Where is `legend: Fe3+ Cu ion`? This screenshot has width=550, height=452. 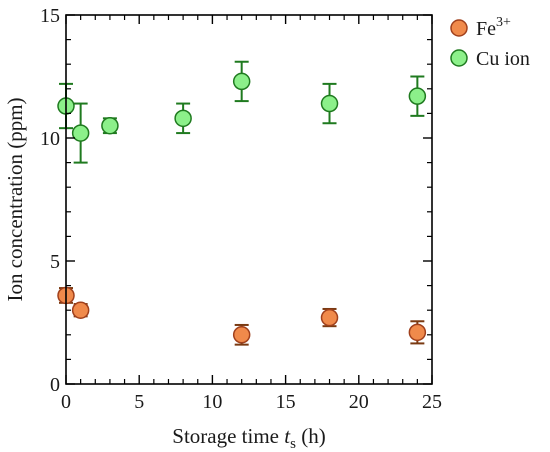 legend: Fe3+ Cu ion is located at coordinates (490, 42).